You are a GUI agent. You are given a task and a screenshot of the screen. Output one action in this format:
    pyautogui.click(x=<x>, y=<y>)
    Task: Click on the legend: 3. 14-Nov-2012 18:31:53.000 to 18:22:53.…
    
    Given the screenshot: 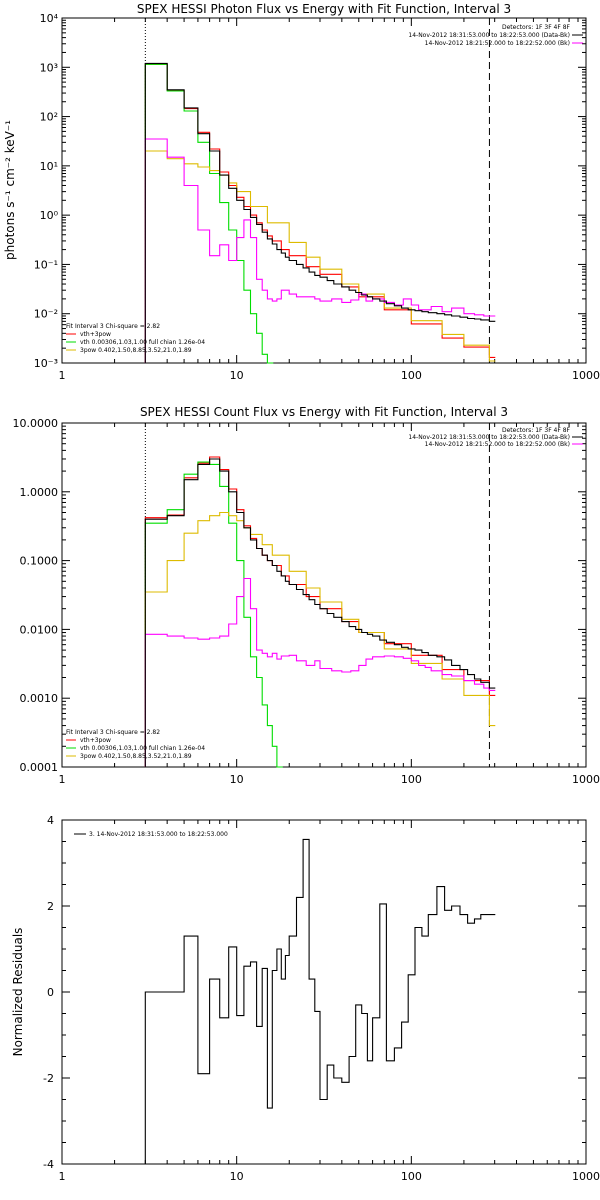 What is the action you would take?
    pyautogui.click(x=151, y=834)
    